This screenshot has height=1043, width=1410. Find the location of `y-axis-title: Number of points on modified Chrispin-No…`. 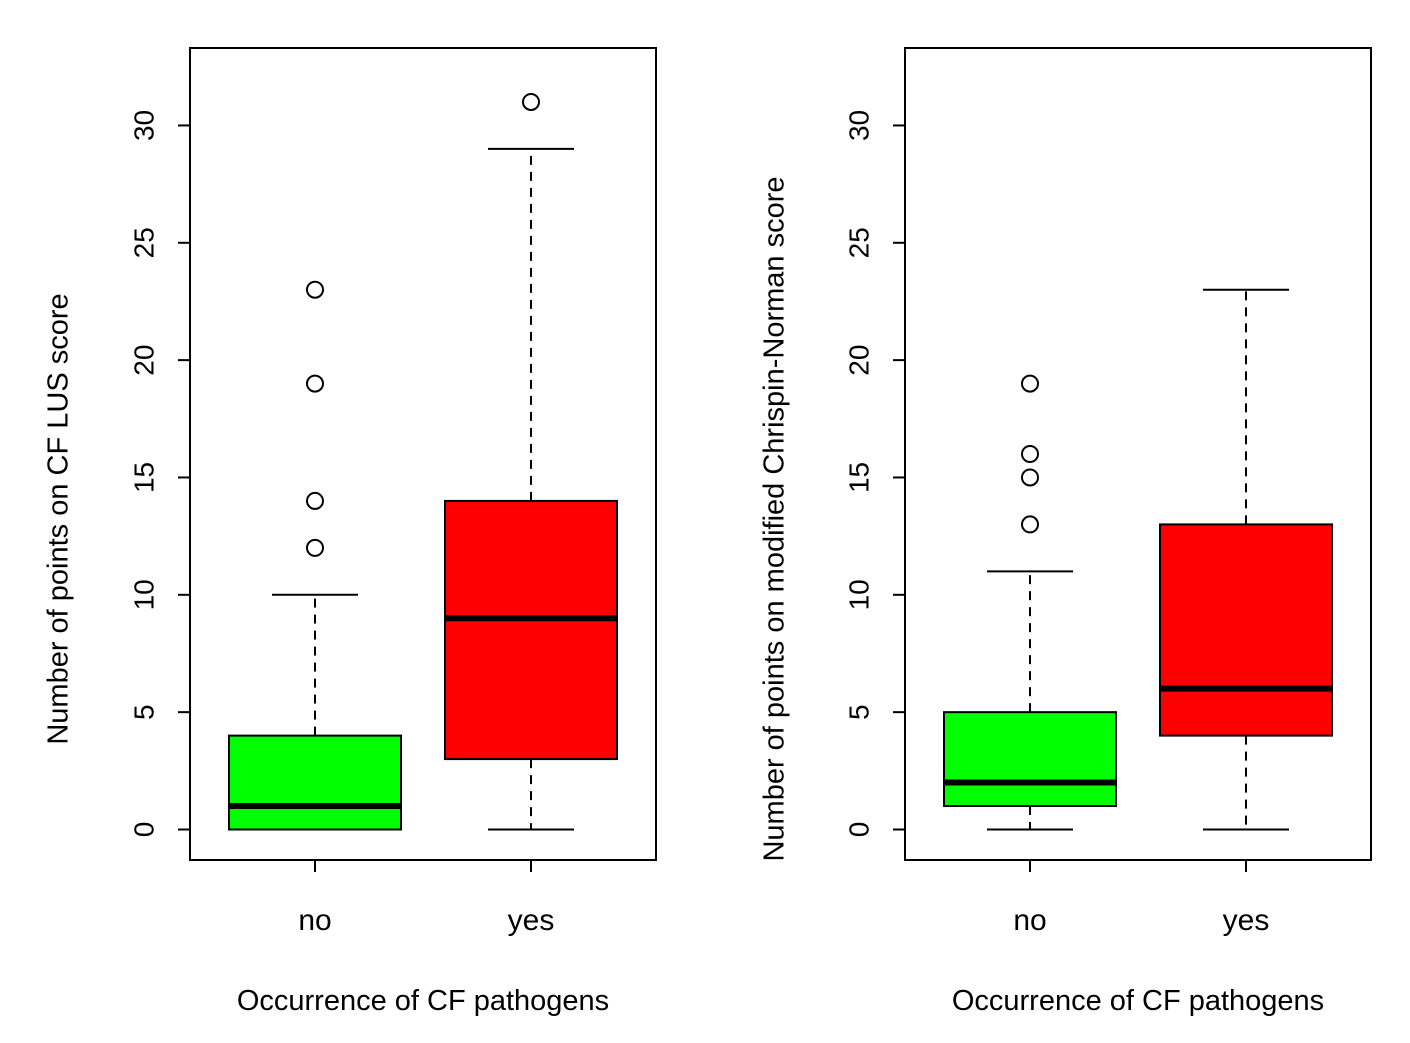

y-axis-title: Number of points on modified Chrispin-No… is located at coordinates (775, 518).